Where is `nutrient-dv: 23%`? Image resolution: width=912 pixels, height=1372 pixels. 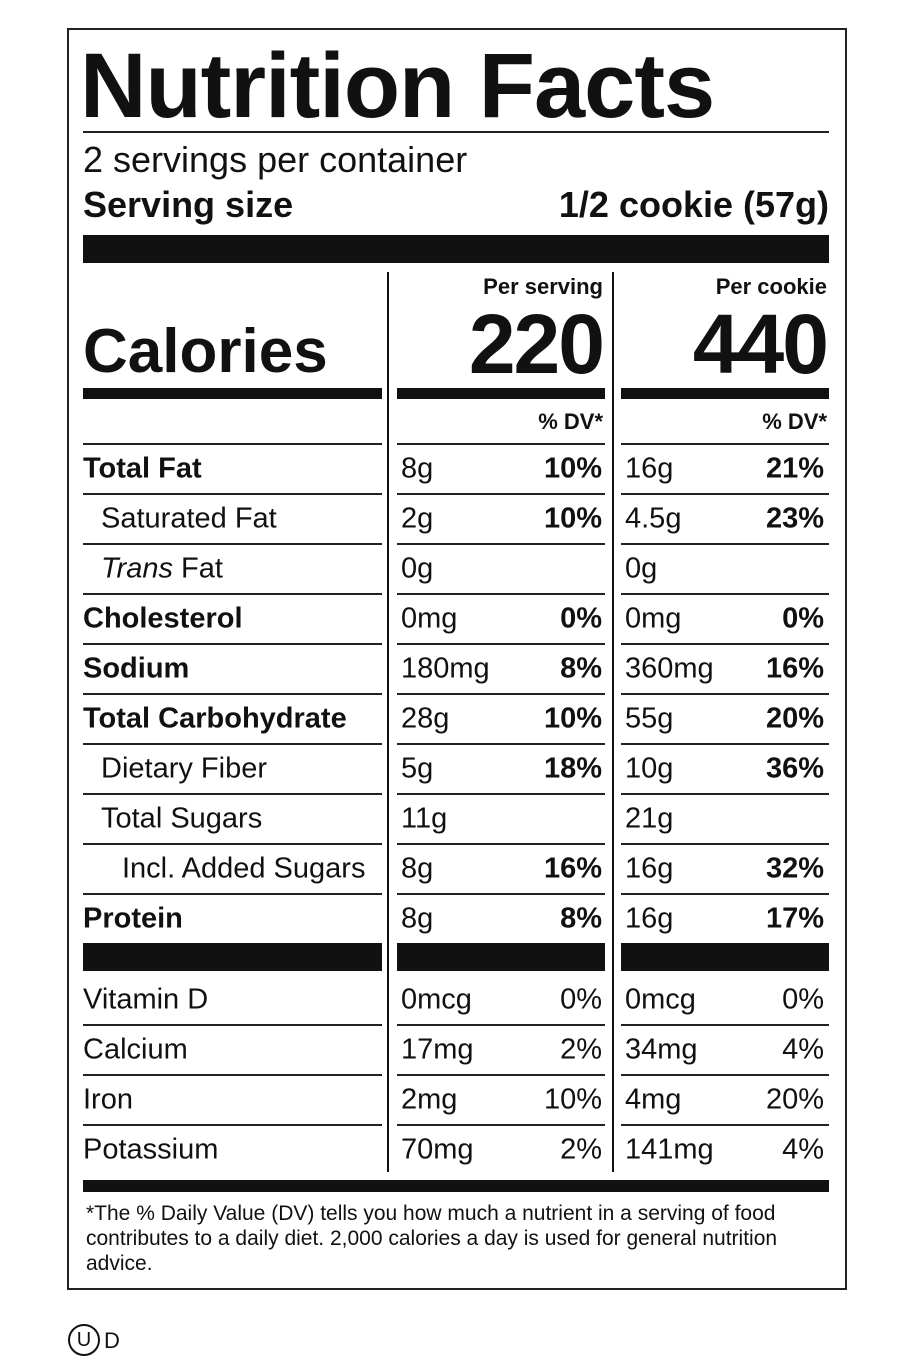 nutrient-dv: 23% is located at coordinates (794, 518).